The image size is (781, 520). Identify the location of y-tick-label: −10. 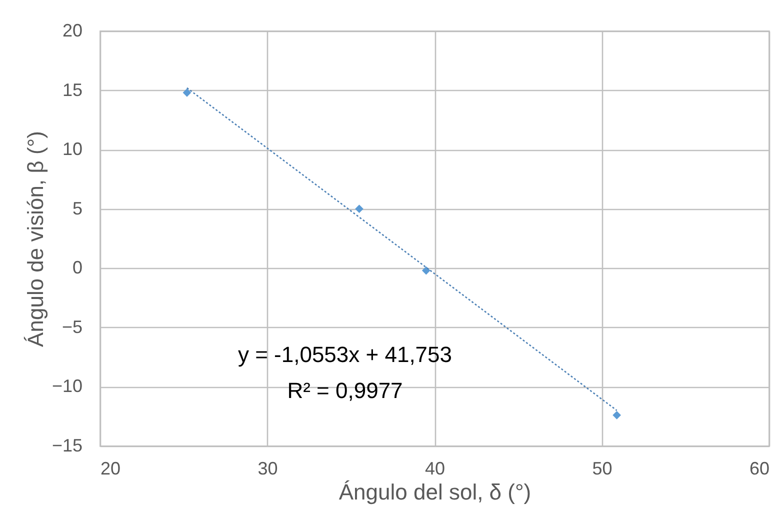
(67, 386).